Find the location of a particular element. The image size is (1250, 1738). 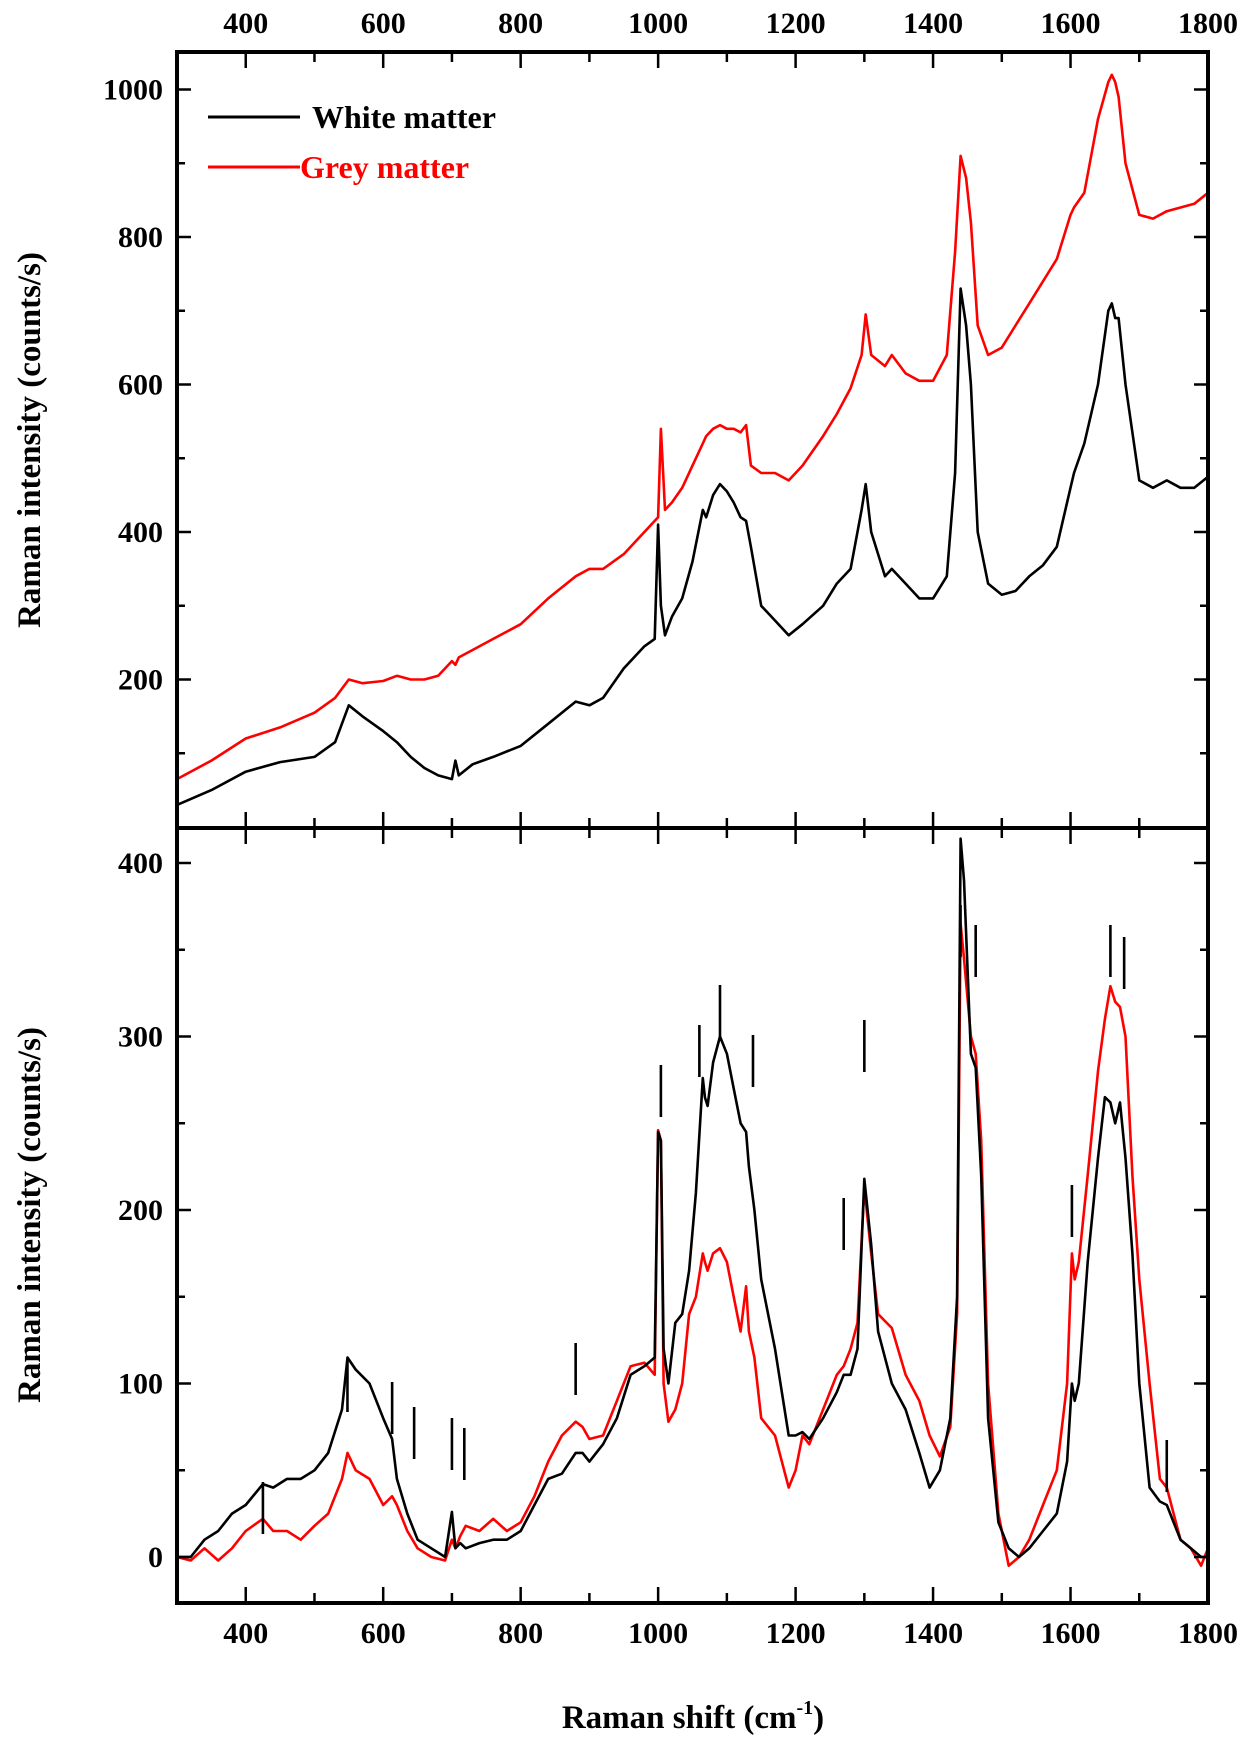

x-axis-title: Raman shift (cm-1) is located at coordinates (693, 1716).